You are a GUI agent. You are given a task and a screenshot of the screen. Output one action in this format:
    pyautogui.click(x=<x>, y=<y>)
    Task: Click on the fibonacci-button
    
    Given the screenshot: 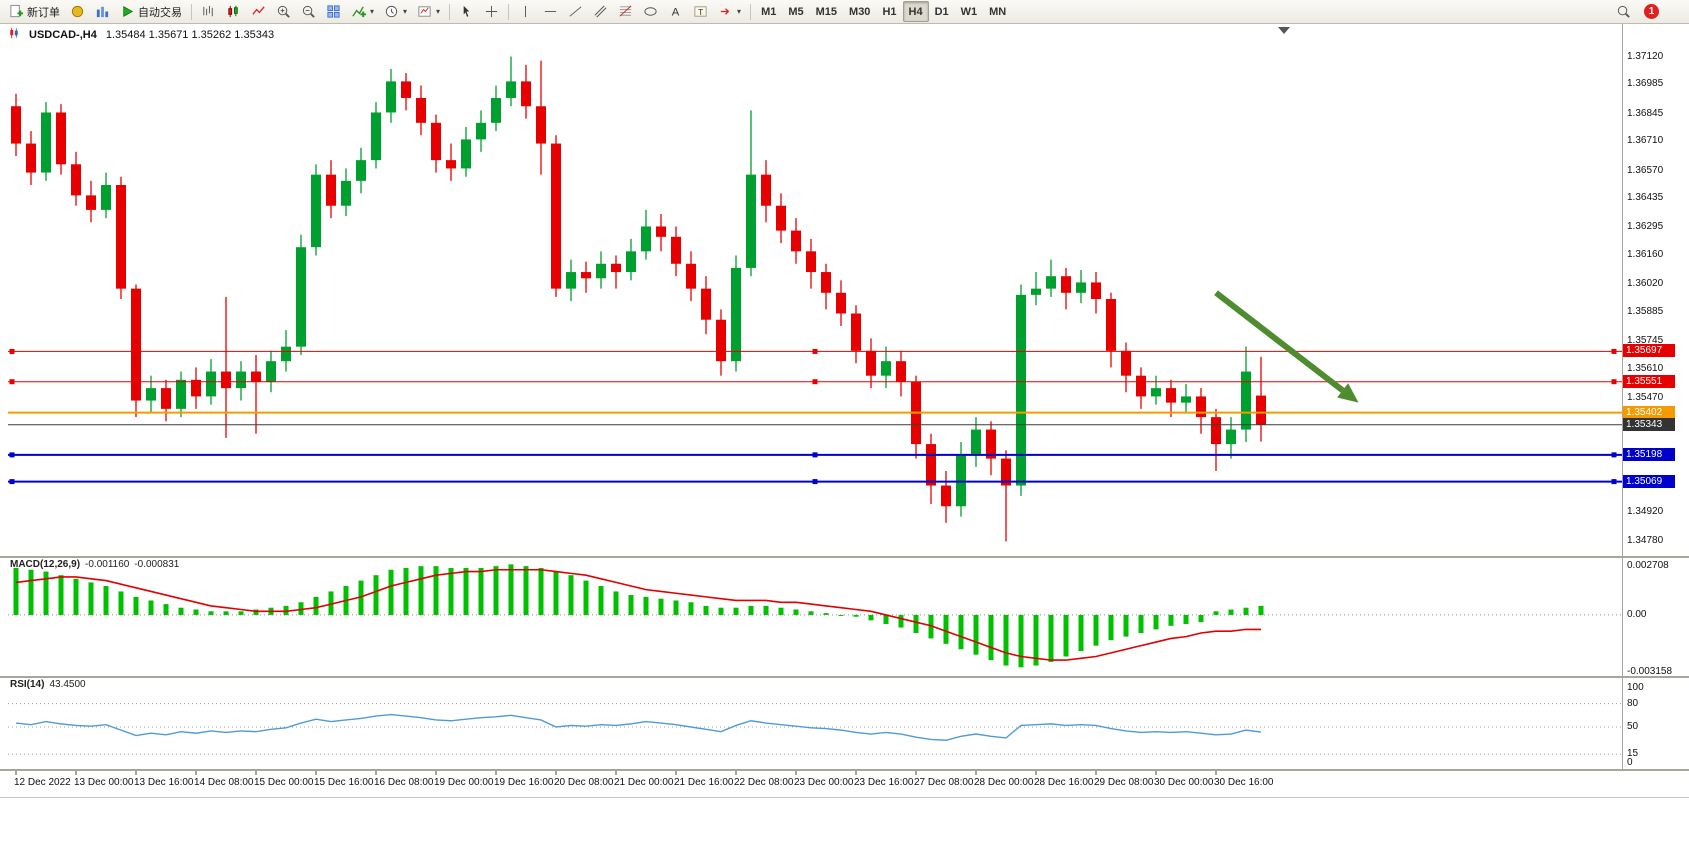 What is the action you would take?
    pyautogui.click(x=625, y=11)
    